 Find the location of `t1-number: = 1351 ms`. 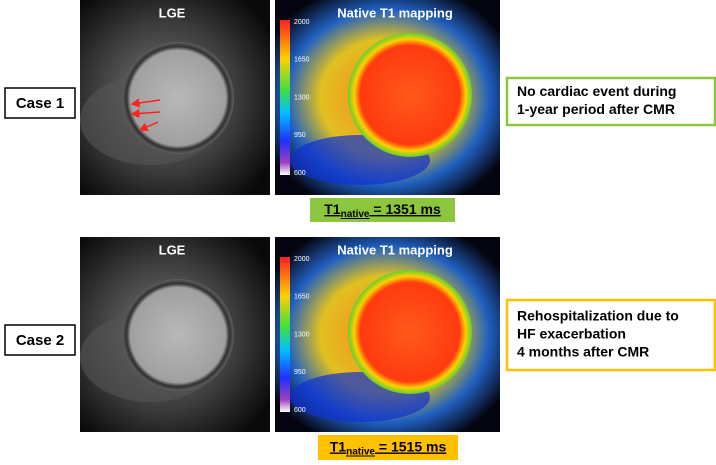

t1-number: = 1351 ms is located at coordinates (405, 209).